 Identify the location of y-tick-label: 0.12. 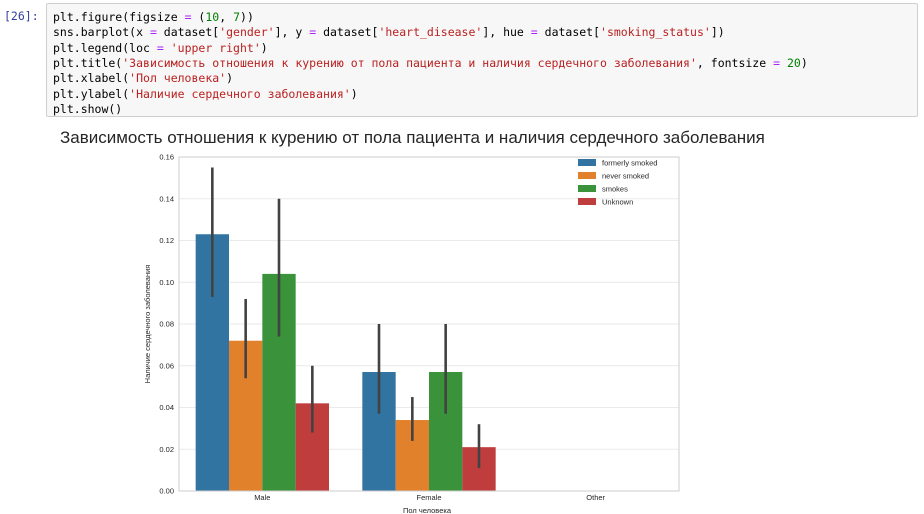
(166, 240).